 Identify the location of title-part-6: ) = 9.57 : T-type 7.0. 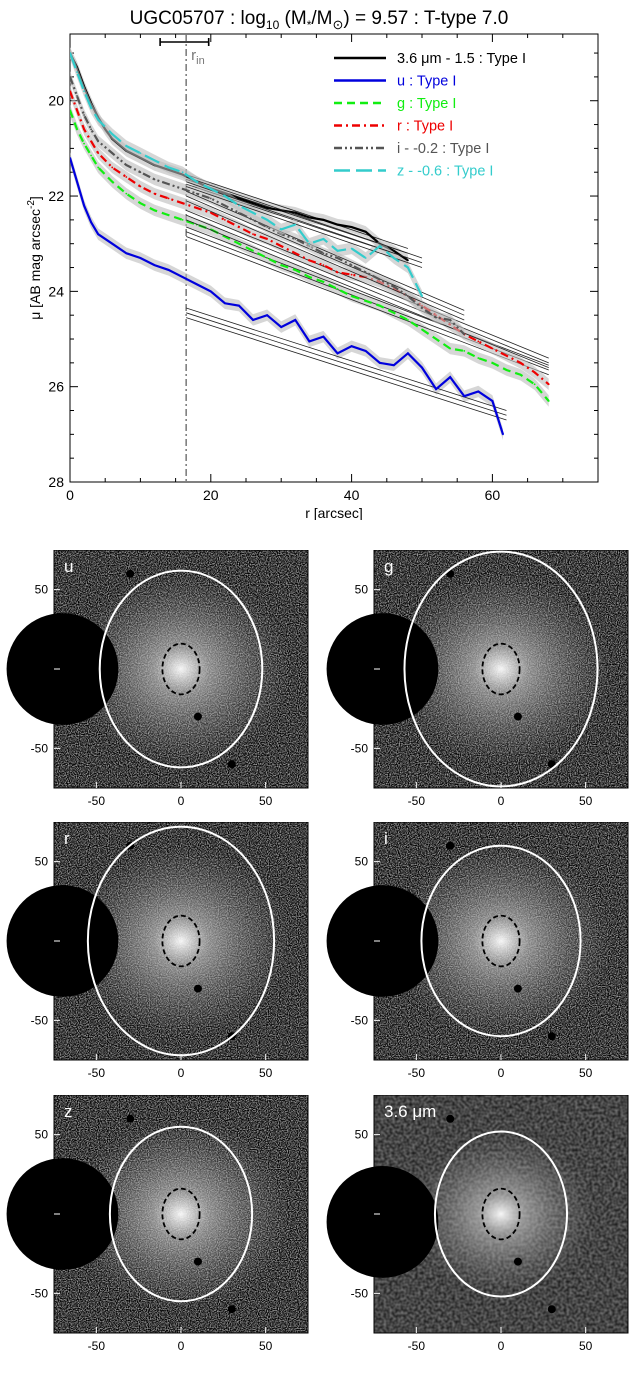
(425, 18).